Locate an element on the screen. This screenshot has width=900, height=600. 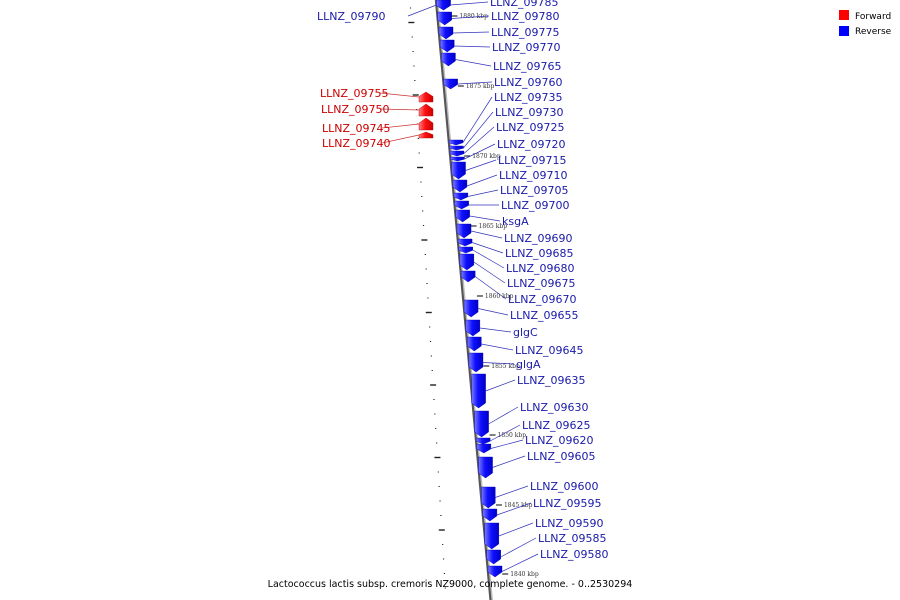
legend-reverse-swatch is located at coordinates (844, 31).